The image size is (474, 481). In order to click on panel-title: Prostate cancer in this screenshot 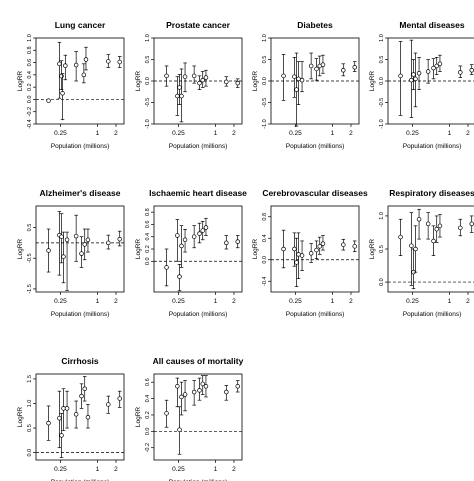, I will do `click(198, 25)`.